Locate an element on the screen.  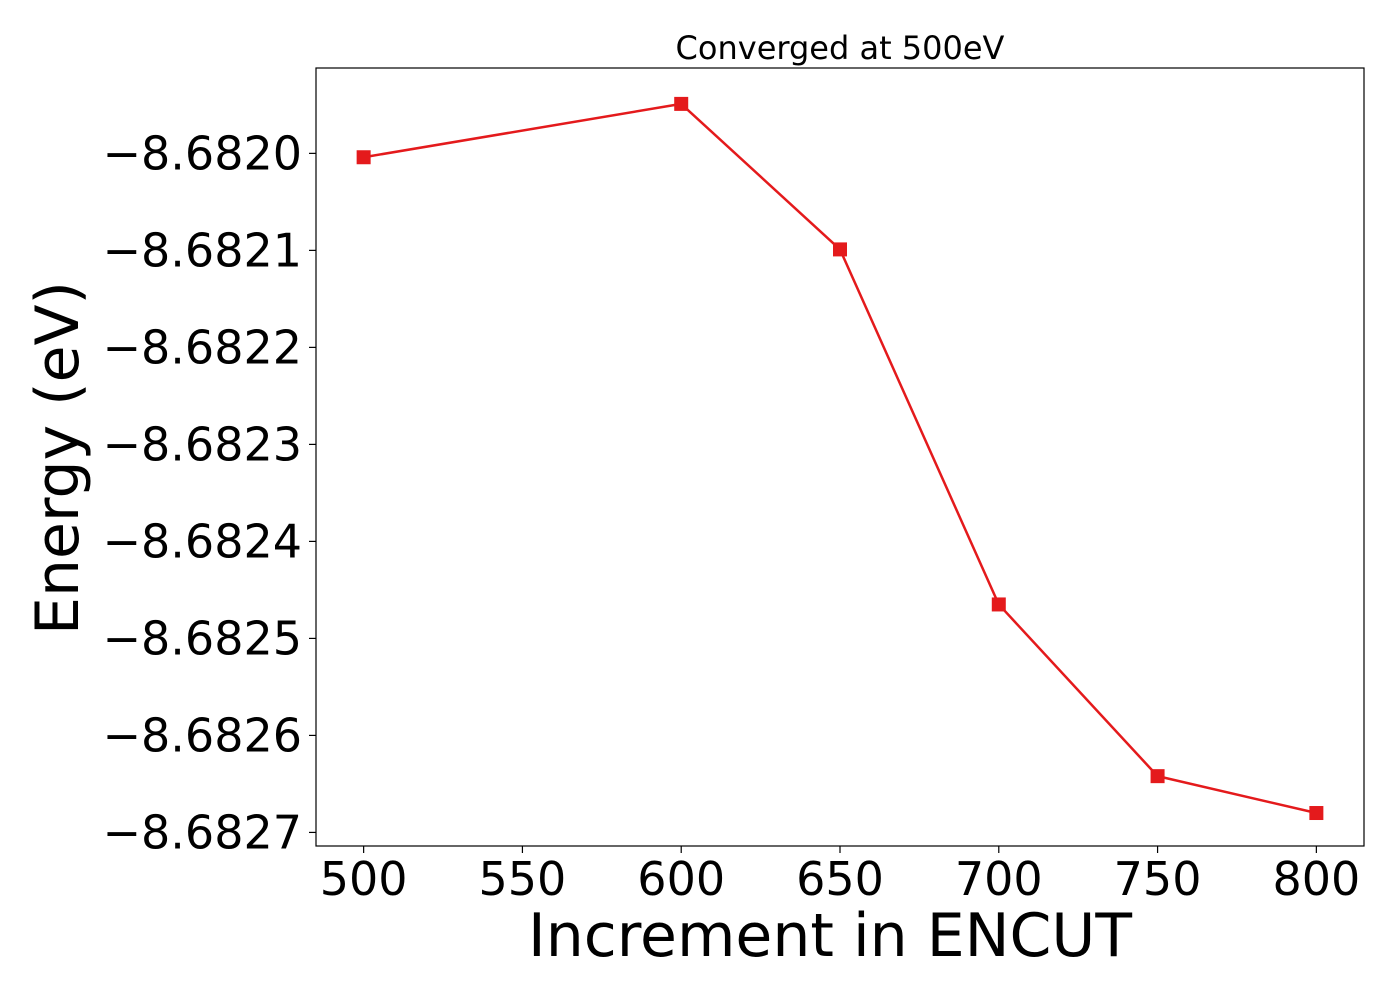
x-axis: 500 550 600 650 700 750 800 is located at coordinates (840, 876).